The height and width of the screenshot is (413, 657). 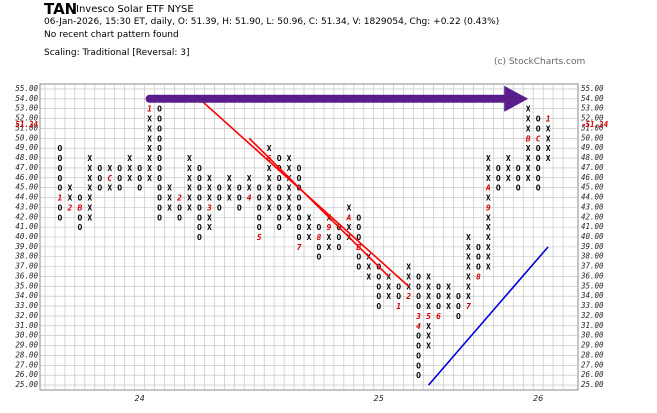 What do you see at coordinates (135, 9) in the screenshot?
I see `security-name: Invesco Solar ETF NYSE` at bounding box center [135, 9].